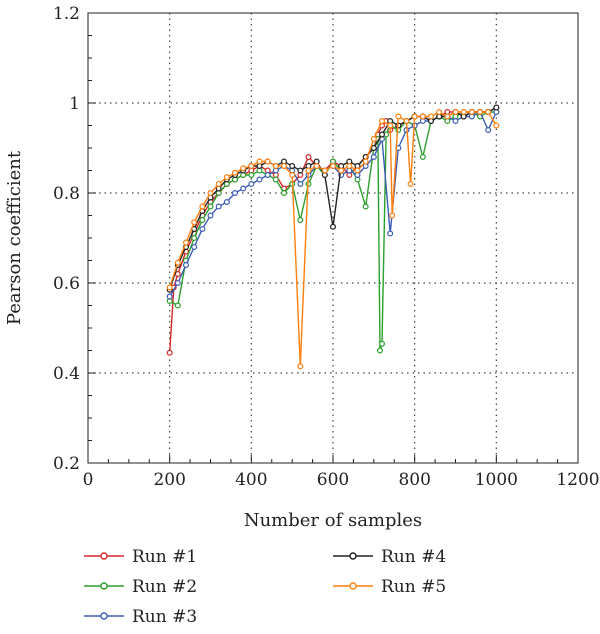  What do you see at coordinates (496, 480) in the screenshot?
I see `x-tick-label: 1000` at bounding box center [496, 480].